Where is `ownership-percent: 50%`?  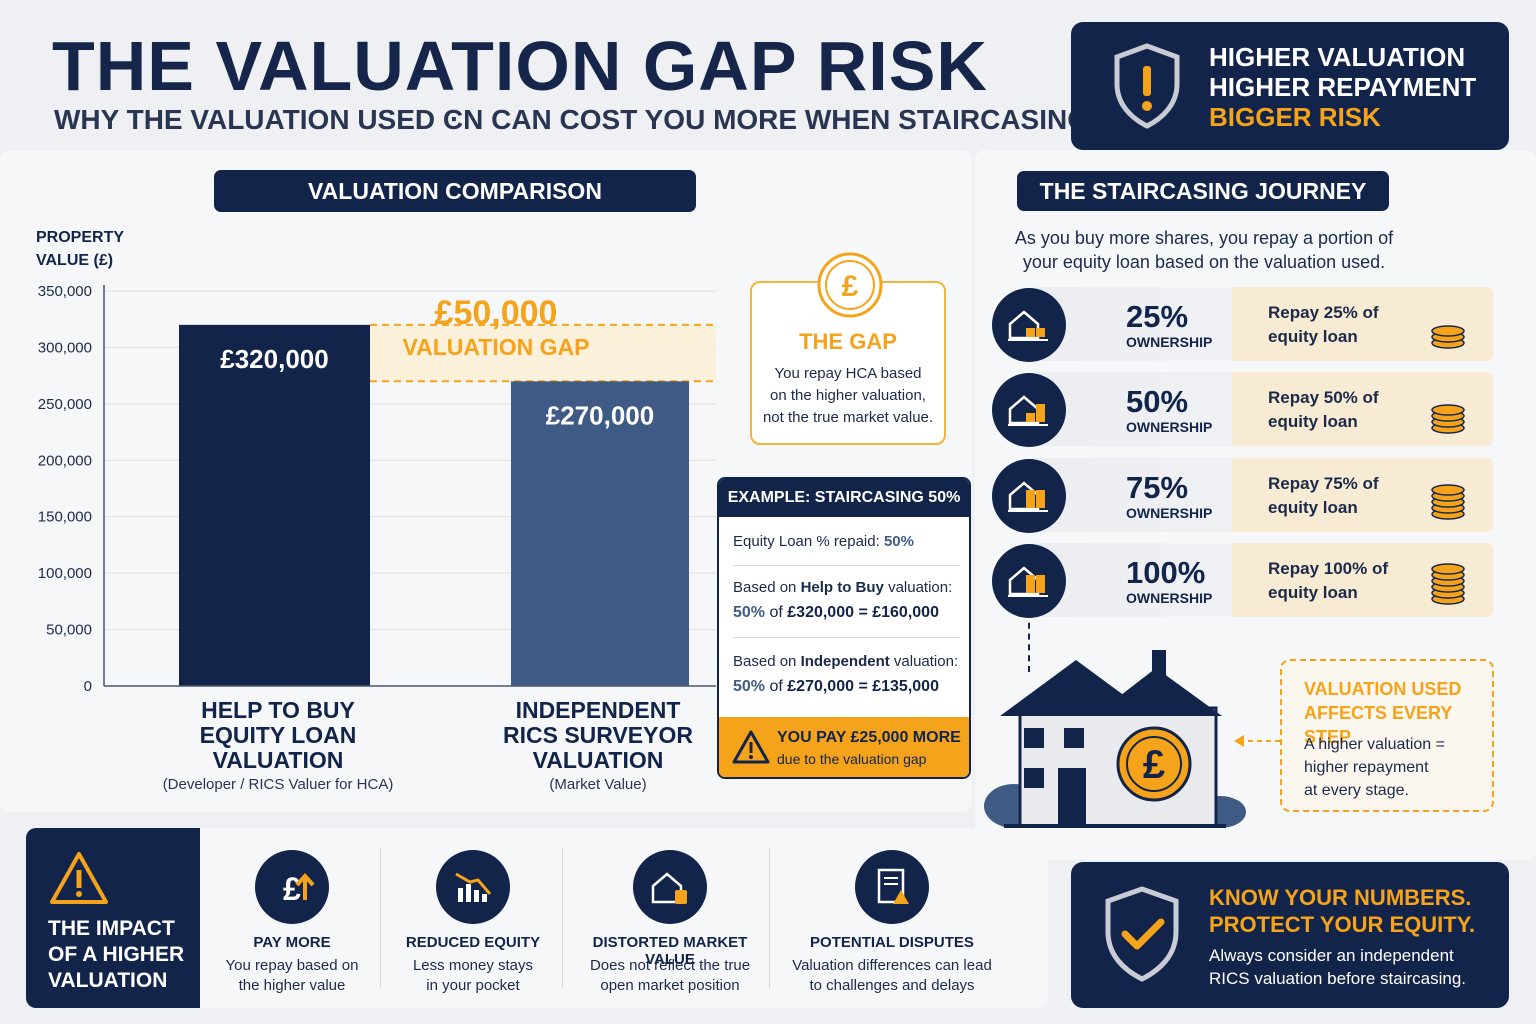
ownership-percent: 50% is located at coordinates (1157, 401).